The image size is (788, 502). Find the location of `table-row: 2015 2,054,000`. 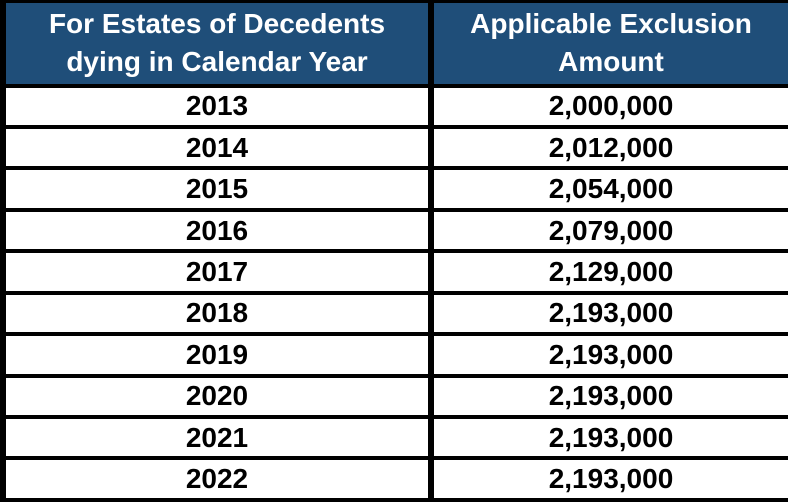

table-row: 2015 2,054,000 is located at coordinates (394, 189).